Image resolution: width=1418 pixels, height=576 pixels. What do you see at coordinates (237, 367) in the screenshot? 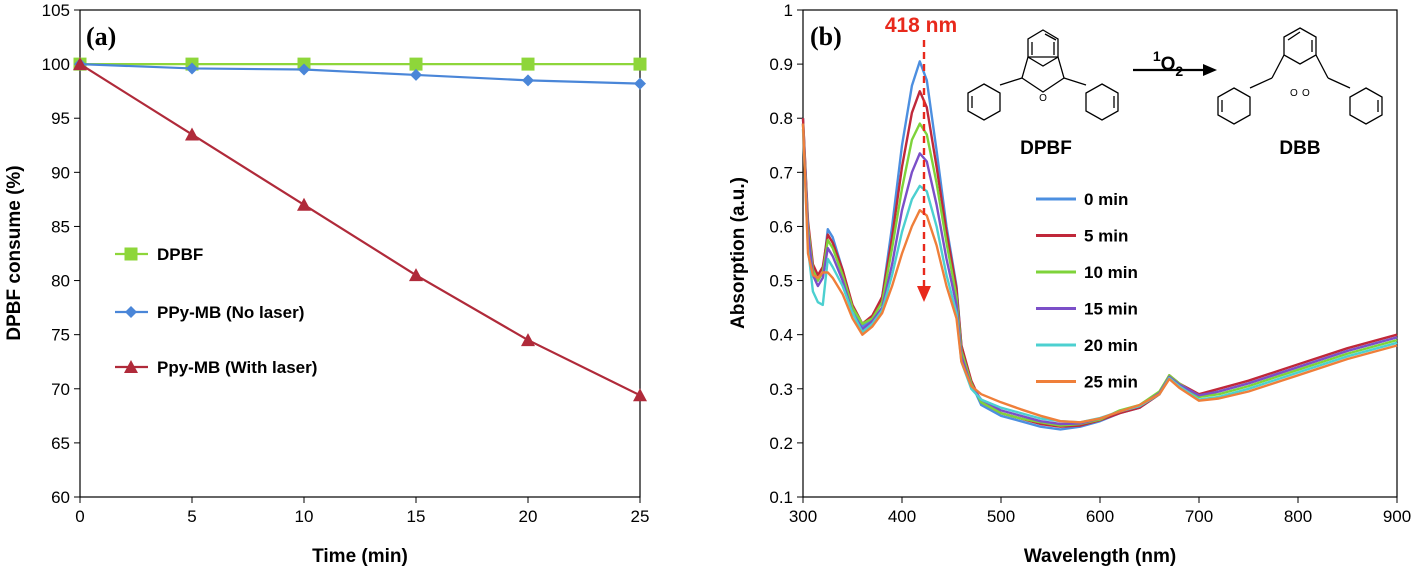
I see `a-legend-label-2: Ppy-MB (With laser)` at bounding box center [237, 367].